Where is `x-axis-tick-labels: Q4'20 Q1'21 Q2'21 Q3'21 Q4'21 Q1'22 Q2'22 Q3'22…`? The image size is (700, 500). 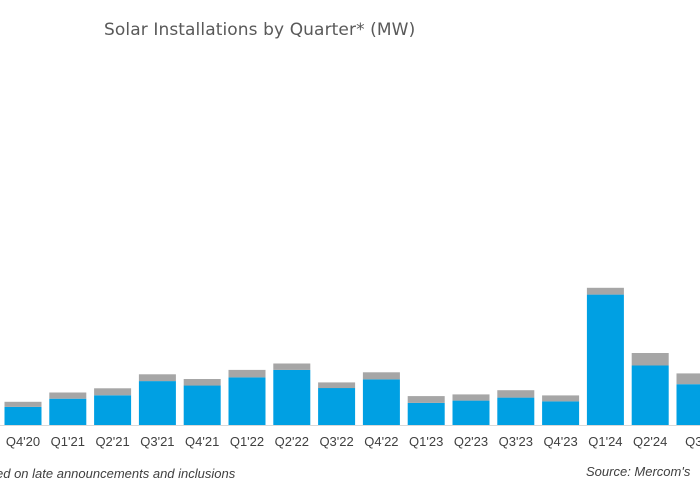 x-axis-tick-labels: Q4'20 Q1'21 Q2'21 Q3'21 Q4'21 Q1'22 Q2'22 Q3'22… is located at coordinates (353, 441).